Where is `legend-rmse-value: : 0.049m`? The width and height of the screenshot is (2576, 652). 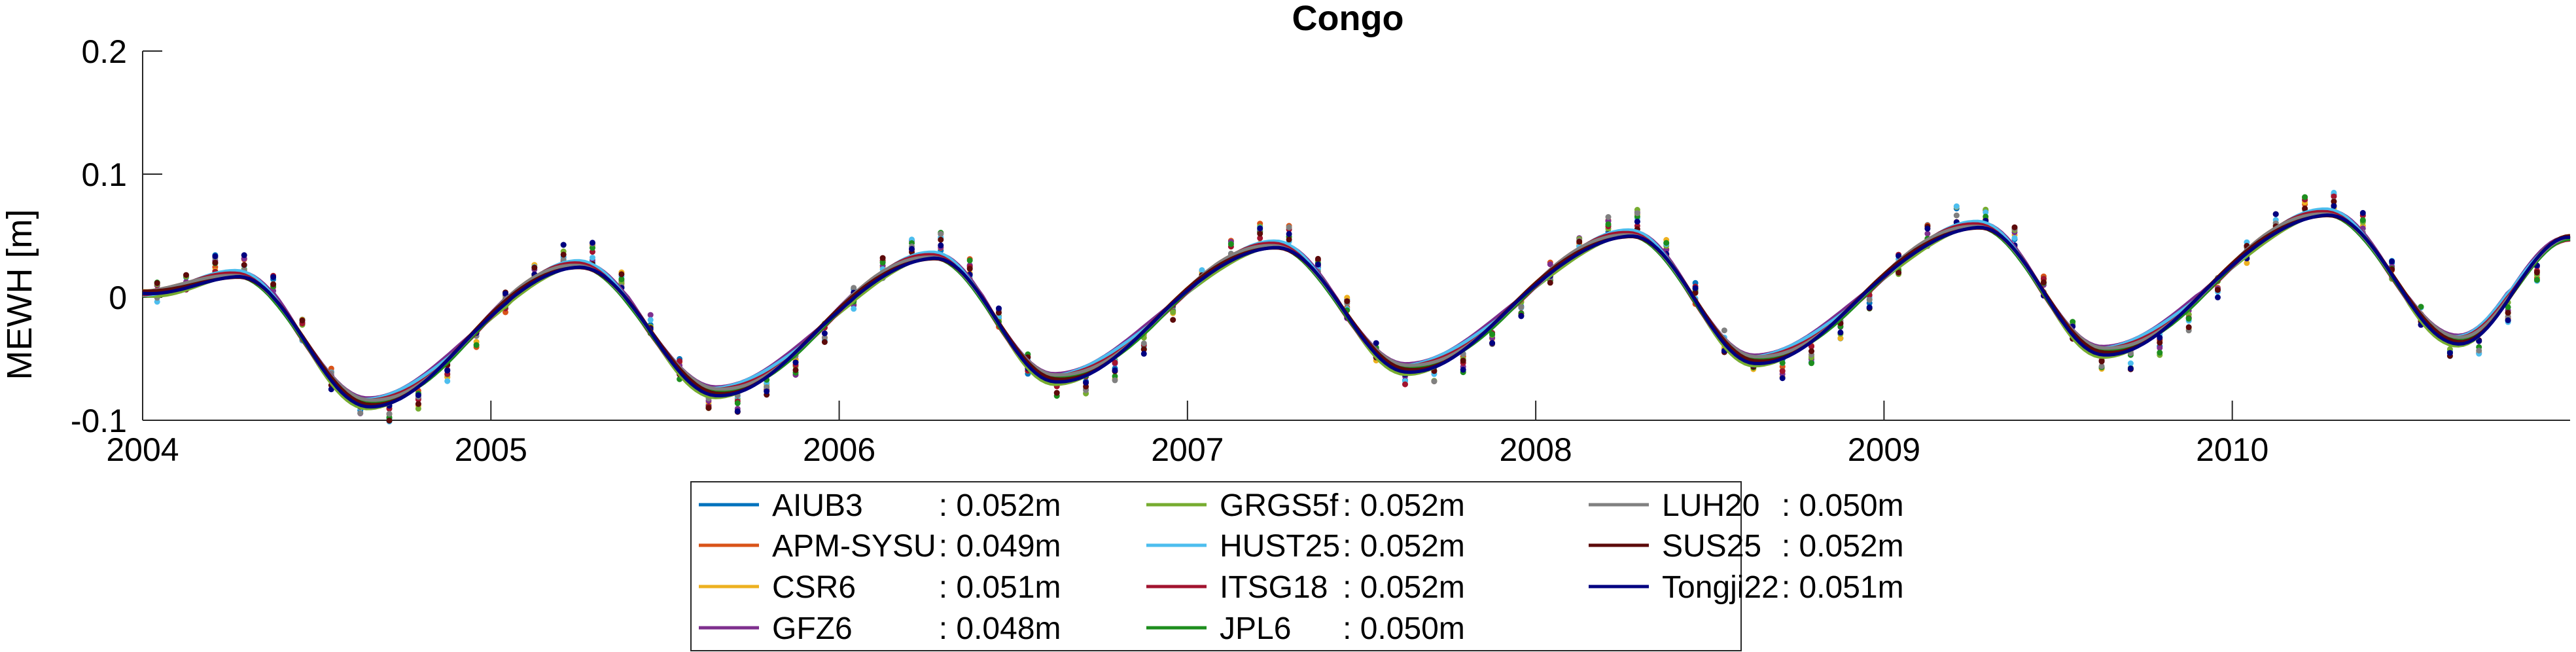 legend-rmse-value: : 0.049m is located at coordinates (1000, 547).